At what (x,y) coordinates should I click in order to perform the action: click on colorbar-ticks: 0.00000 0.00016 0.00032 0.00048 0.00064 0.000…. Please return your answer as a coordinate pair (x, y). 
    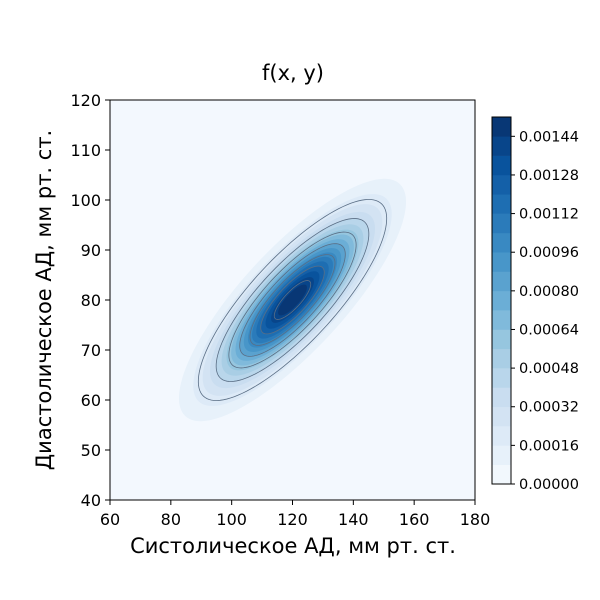
    Looking at the image, I should click on (545, 311).